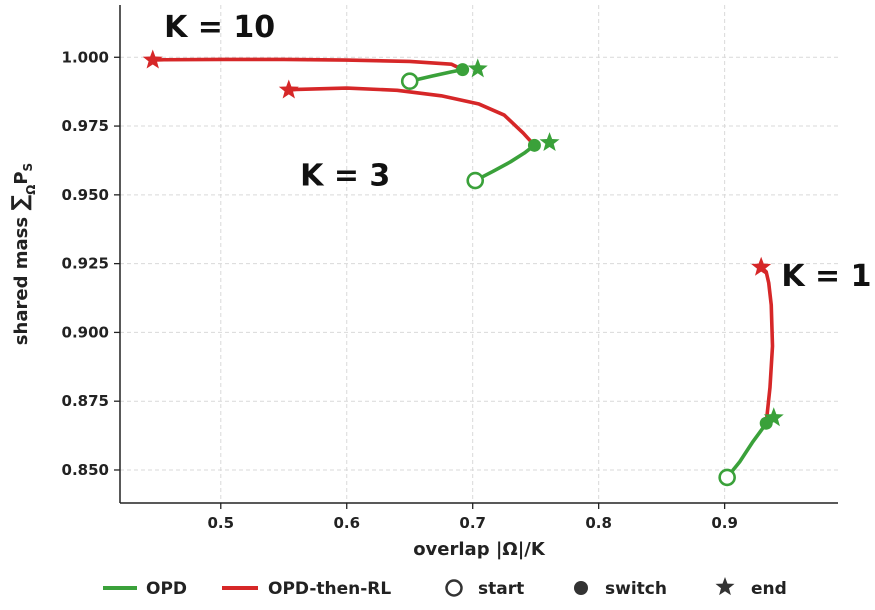 This screenshot has height=610, width=875. What do you see at coordinates (472, 523) in the screenshot?
I see `x-tick-label: 0.7` at bounding box center [472, 523].